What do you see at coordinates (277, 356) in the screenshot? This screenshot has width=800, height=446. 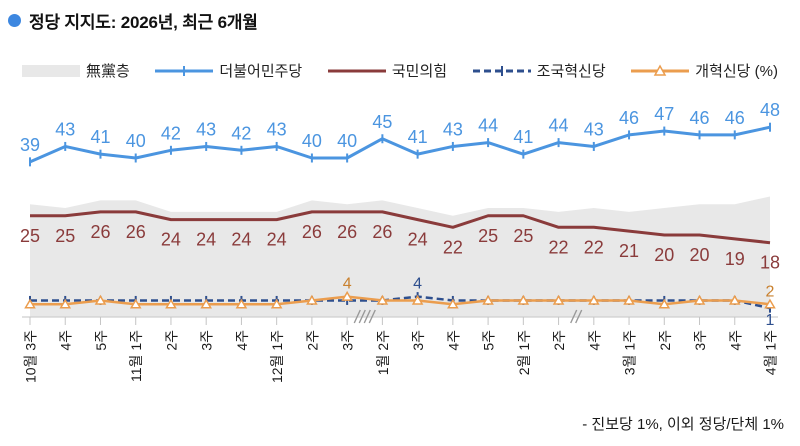 I see `x-axis-label: 12월 1주` at bounding box center [277, 356].